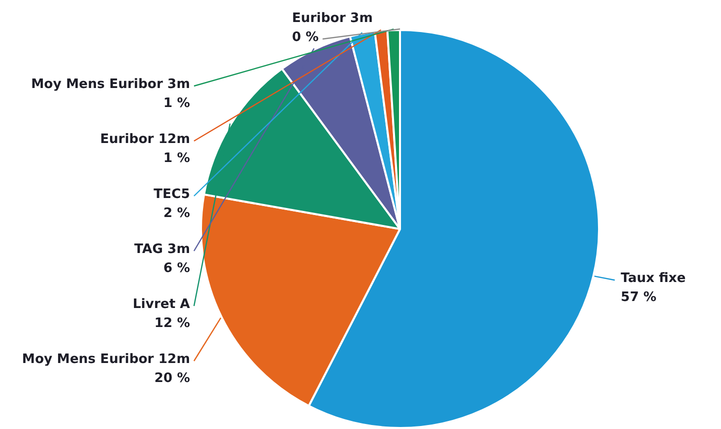  What do you see at coordinates (305, 37) in the screenshot?
I see `text: 0 %` at bounding box center [305, 37].